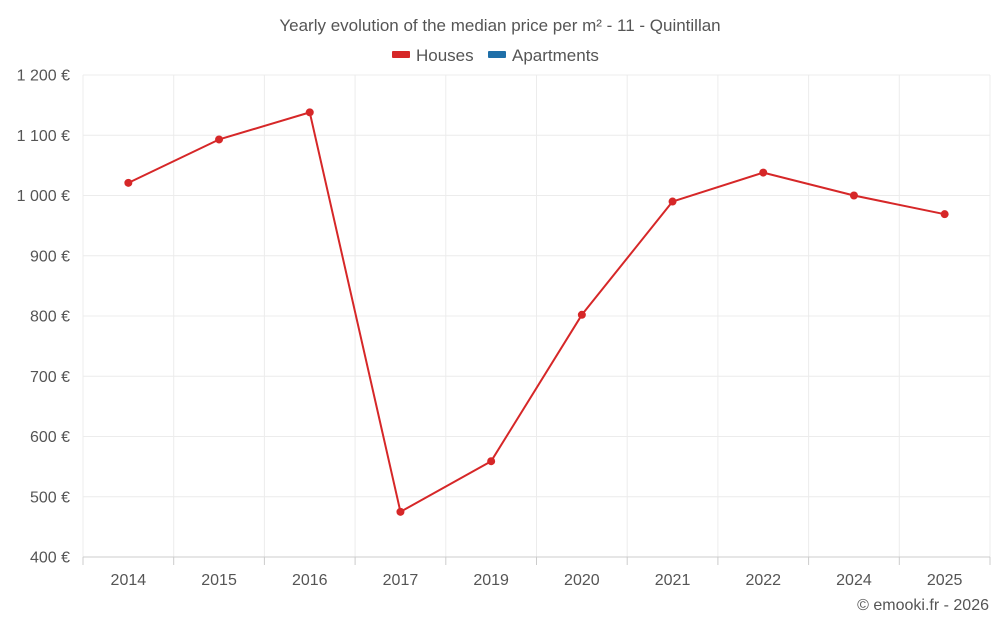 Image resolution: width=1000 pixels, height=625 pixels. What do you see at coordinates (763, 580) in the screenshot?
I see `x-tick-label: 2022` at bounding box center [763, 580].